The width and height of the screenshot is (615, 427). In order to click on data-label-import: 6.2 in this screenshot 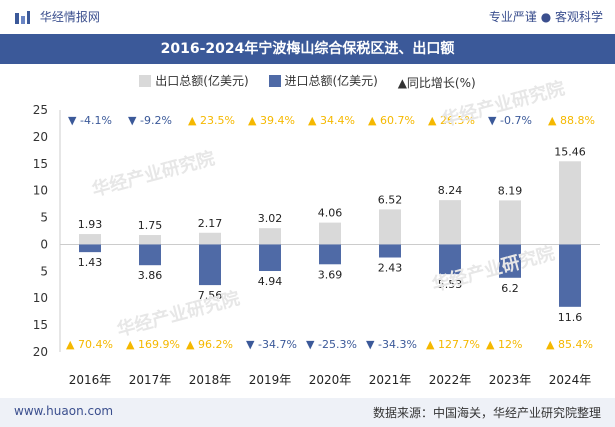, I will do `click(510, 288)`.